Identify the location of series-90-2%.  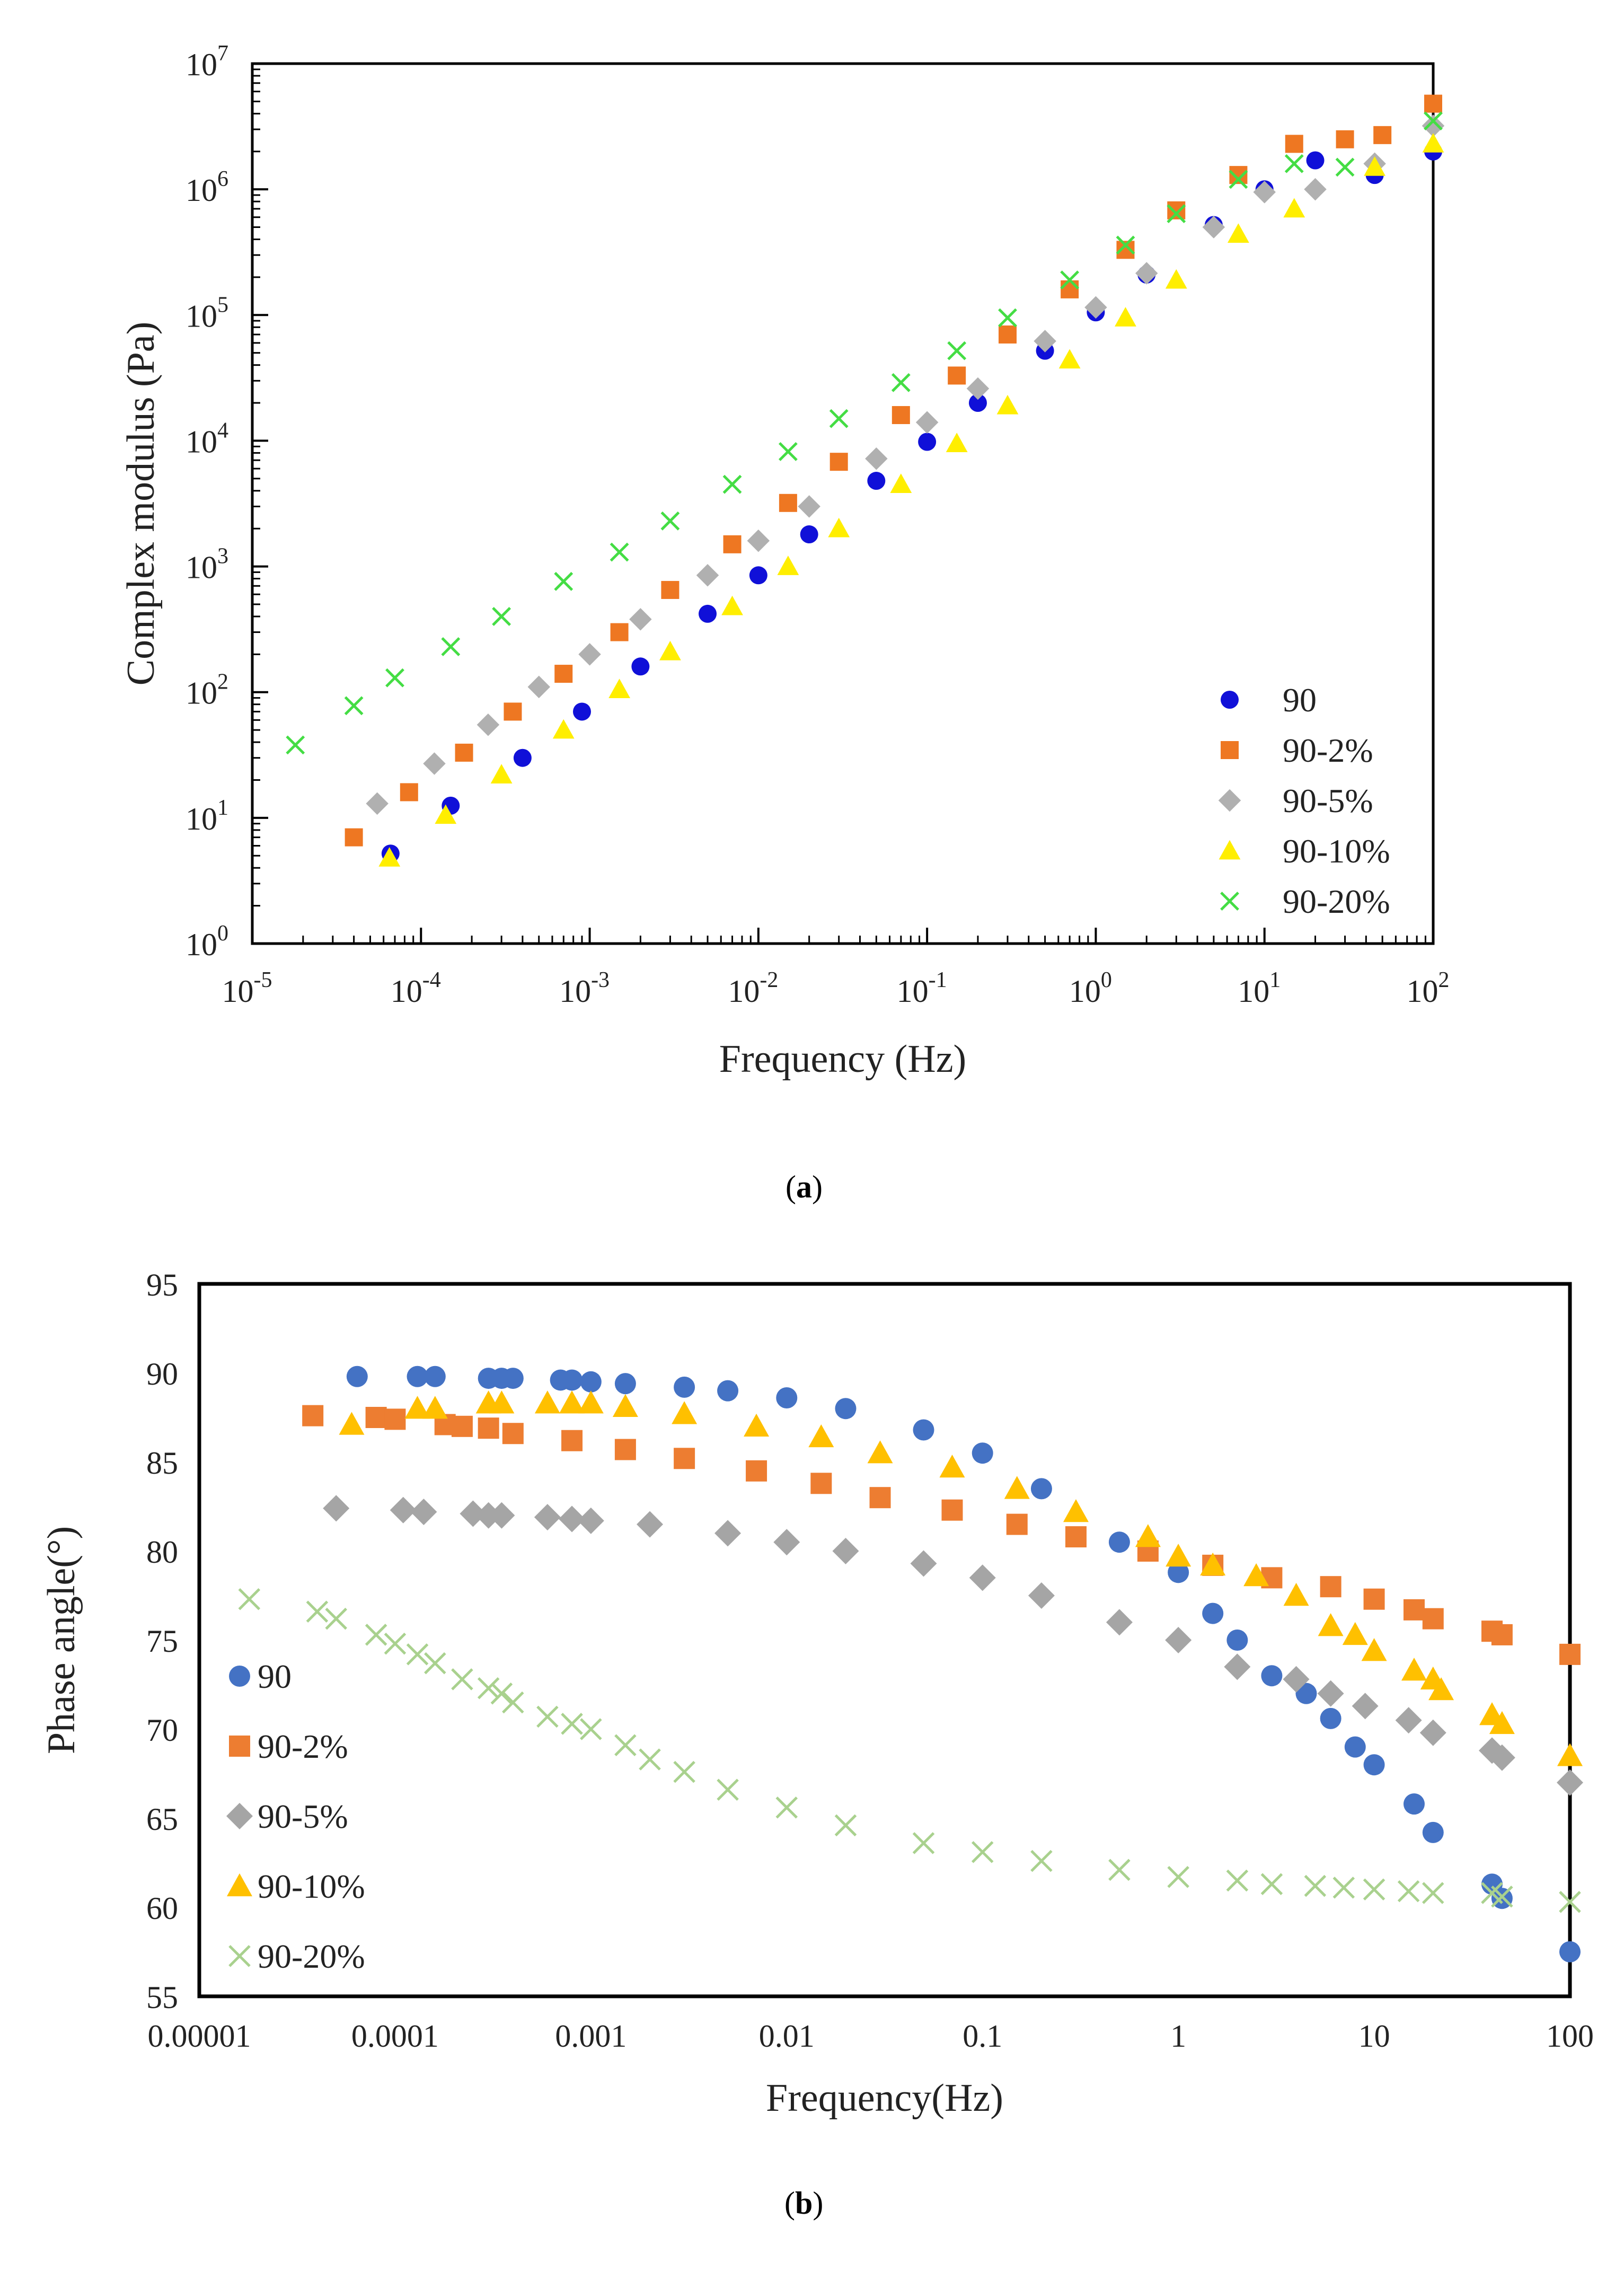
(941, 1535).